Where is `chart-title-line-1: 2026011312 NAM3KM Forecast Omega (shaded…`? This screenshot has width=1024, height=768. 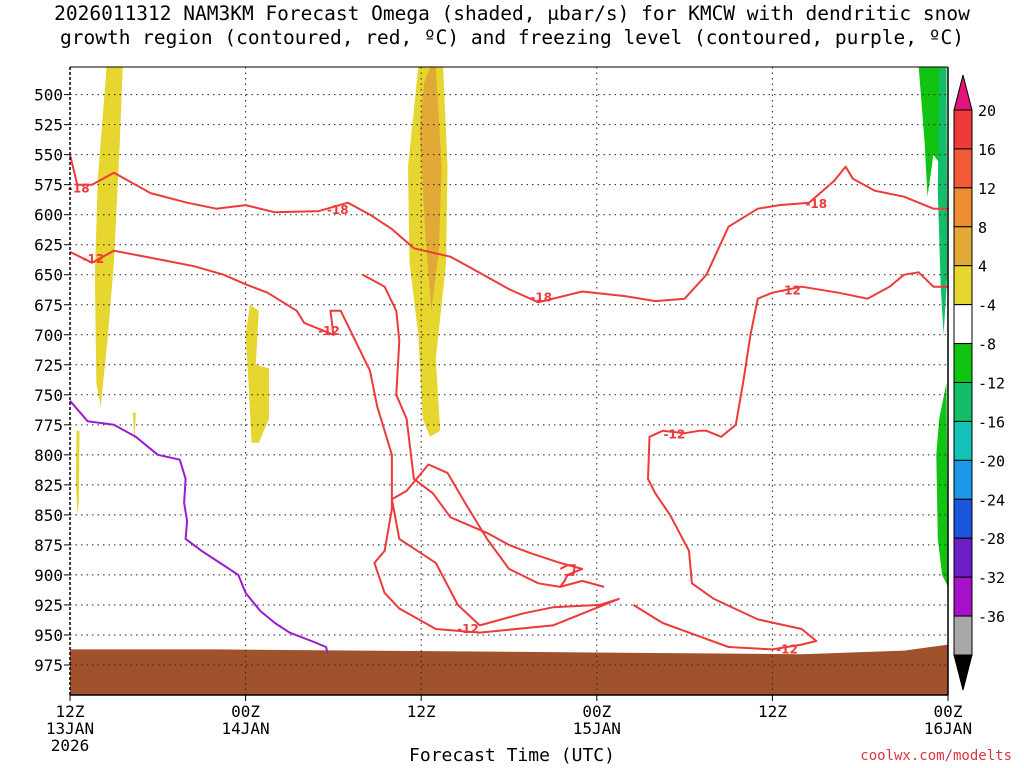
chart-title-line-1: 2026011312 NAM3KM Forecast Omega (shaded… is located at coordinates (512, 13).